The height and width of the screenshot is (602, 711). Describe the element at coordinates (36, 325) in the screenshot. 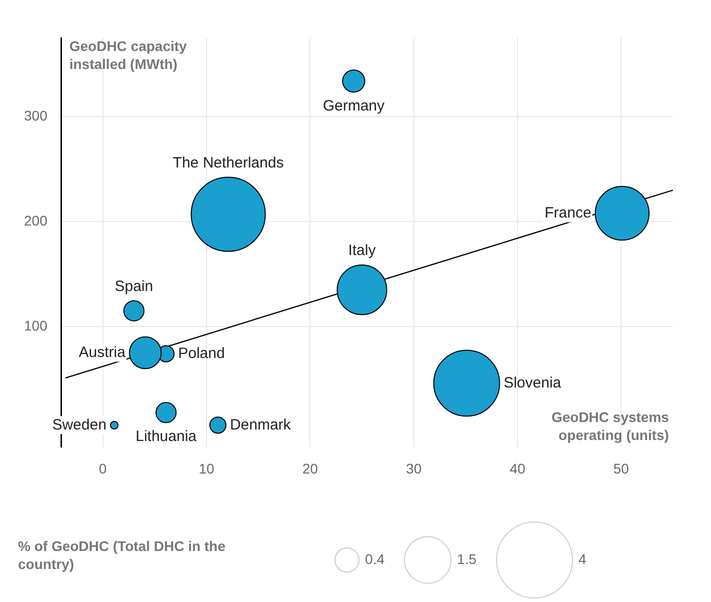

I see `y-tick-label: 100` at that location.